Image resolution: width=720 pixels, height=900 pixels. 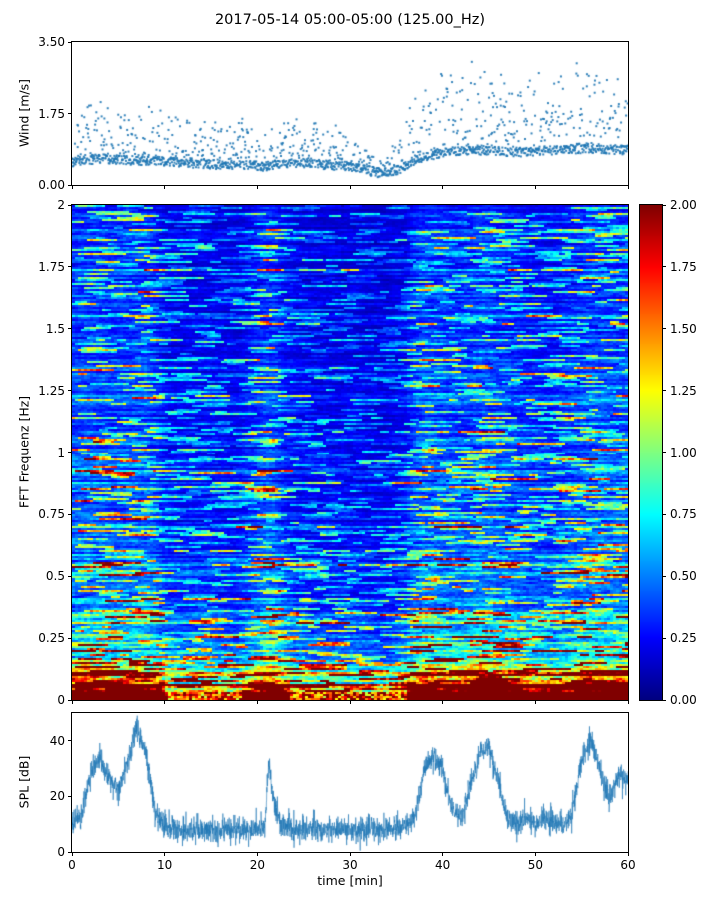 I want to click on x-tick-label: 10, so click(x=165, y=865).